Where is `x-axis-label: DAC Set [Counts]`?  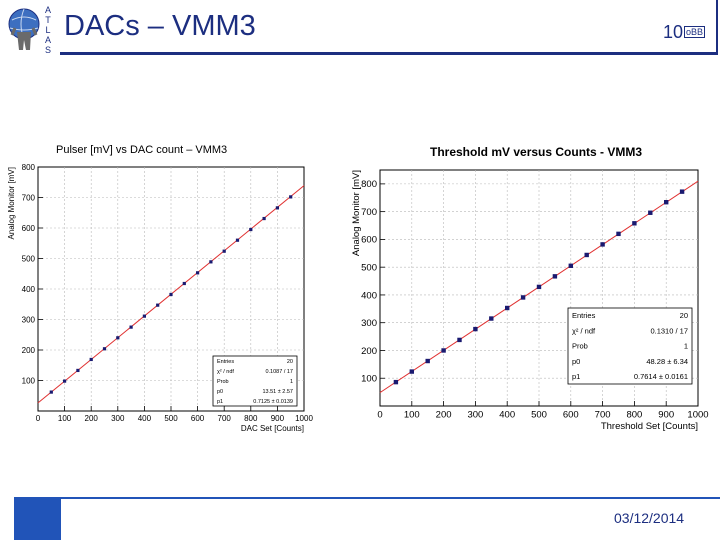
x-axis-label: DAC Set [Counts] is located at coordinates (272, 428).